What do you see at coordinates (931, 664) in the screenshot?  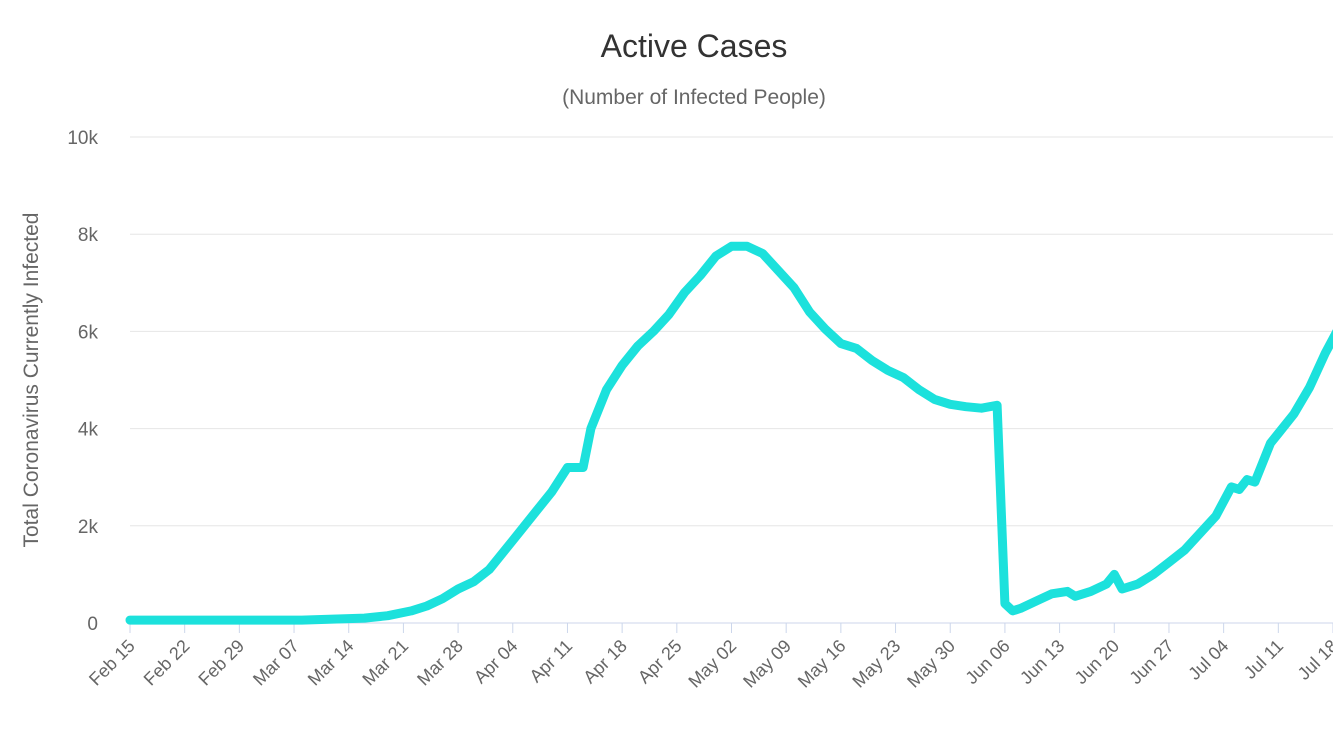 I see `x-tick-label: May 30` at bounding box center [931, 664].